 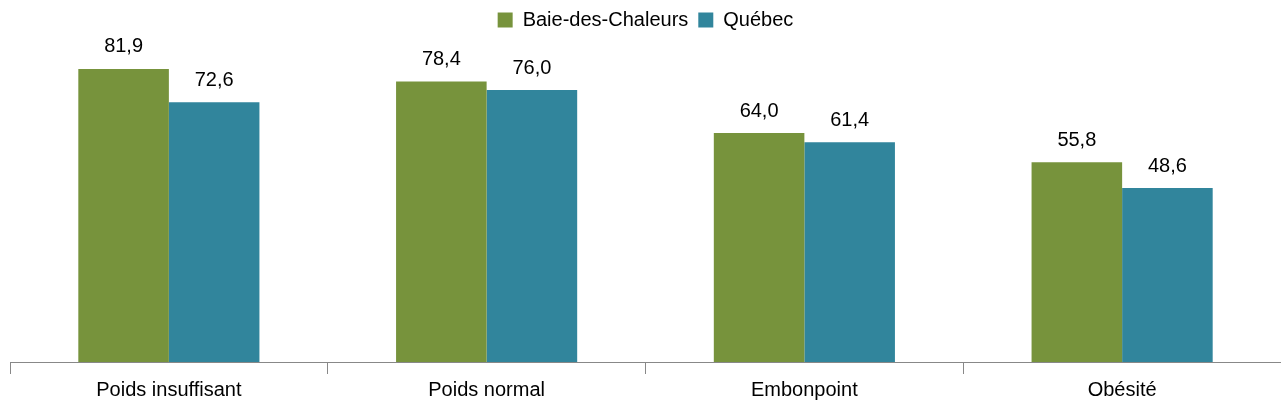 What do you see at coordinates (486, 388) in the screenshot?
I see `x-tick-label: Poids normal` at bounding box center [486, 388].